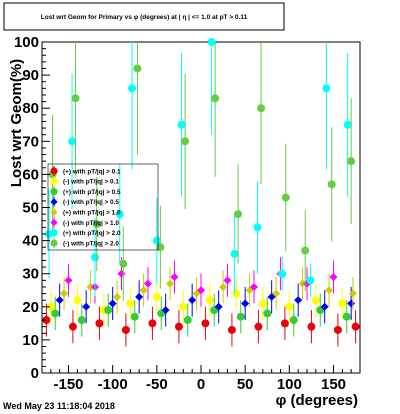  What do you see at coordinates (30, 141) in the screenshot?
I see `y-tick-label: 70` at bounding box center [30, 141].